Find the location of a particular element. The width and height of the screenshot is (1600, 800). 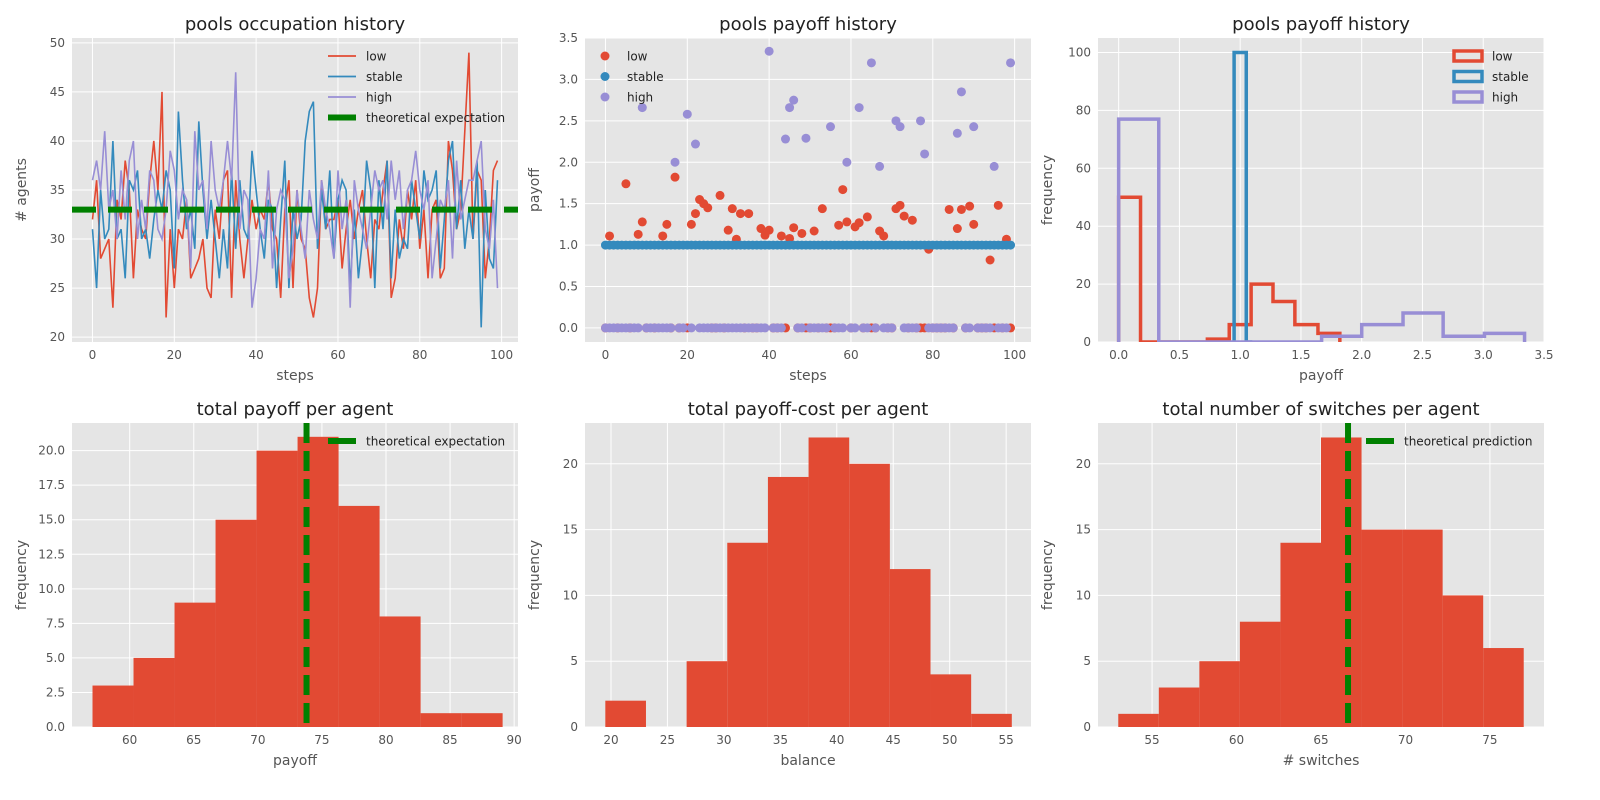

y-tick-label: 3.5 is located at coordinates (568, 38).